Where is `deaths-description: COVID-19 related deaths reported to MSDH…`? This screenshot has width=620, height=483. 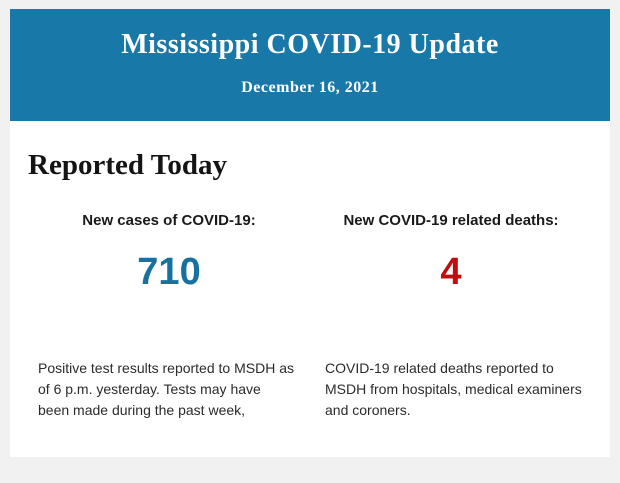
deaths-description: COVID-19 related deaths reported to MSDH… is located at coordinates (453, 389).